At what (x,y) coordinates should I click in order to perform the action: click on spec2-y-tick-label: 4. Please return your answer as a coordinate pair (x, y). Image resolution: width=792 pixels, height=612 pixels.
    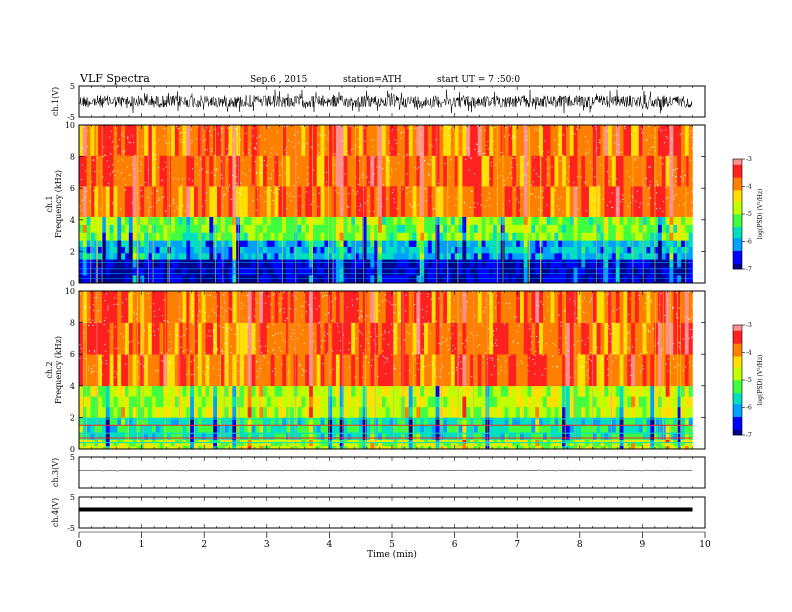
    Looking at the image, I should click on (72, 386).